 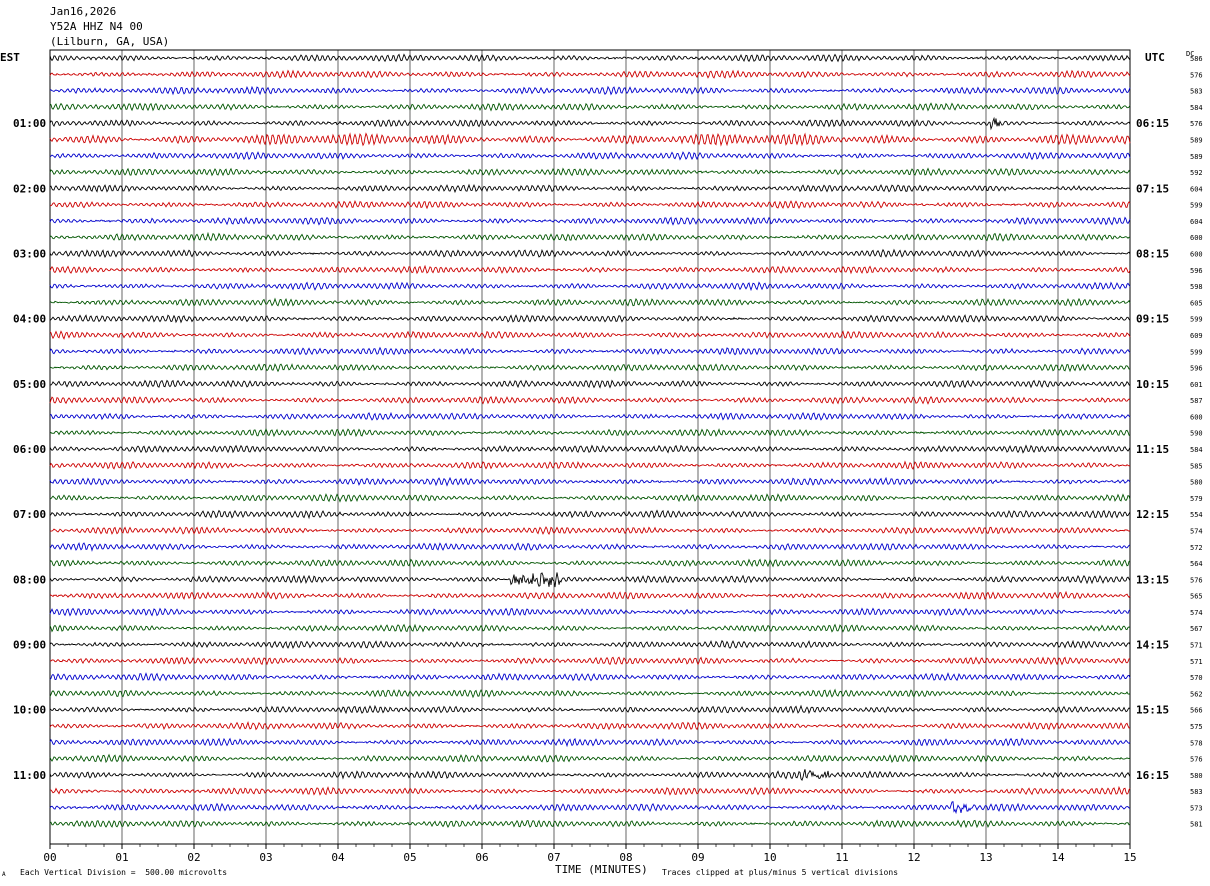 I want to click on dc-offset-label: 590, so click(x=1196, y=434).